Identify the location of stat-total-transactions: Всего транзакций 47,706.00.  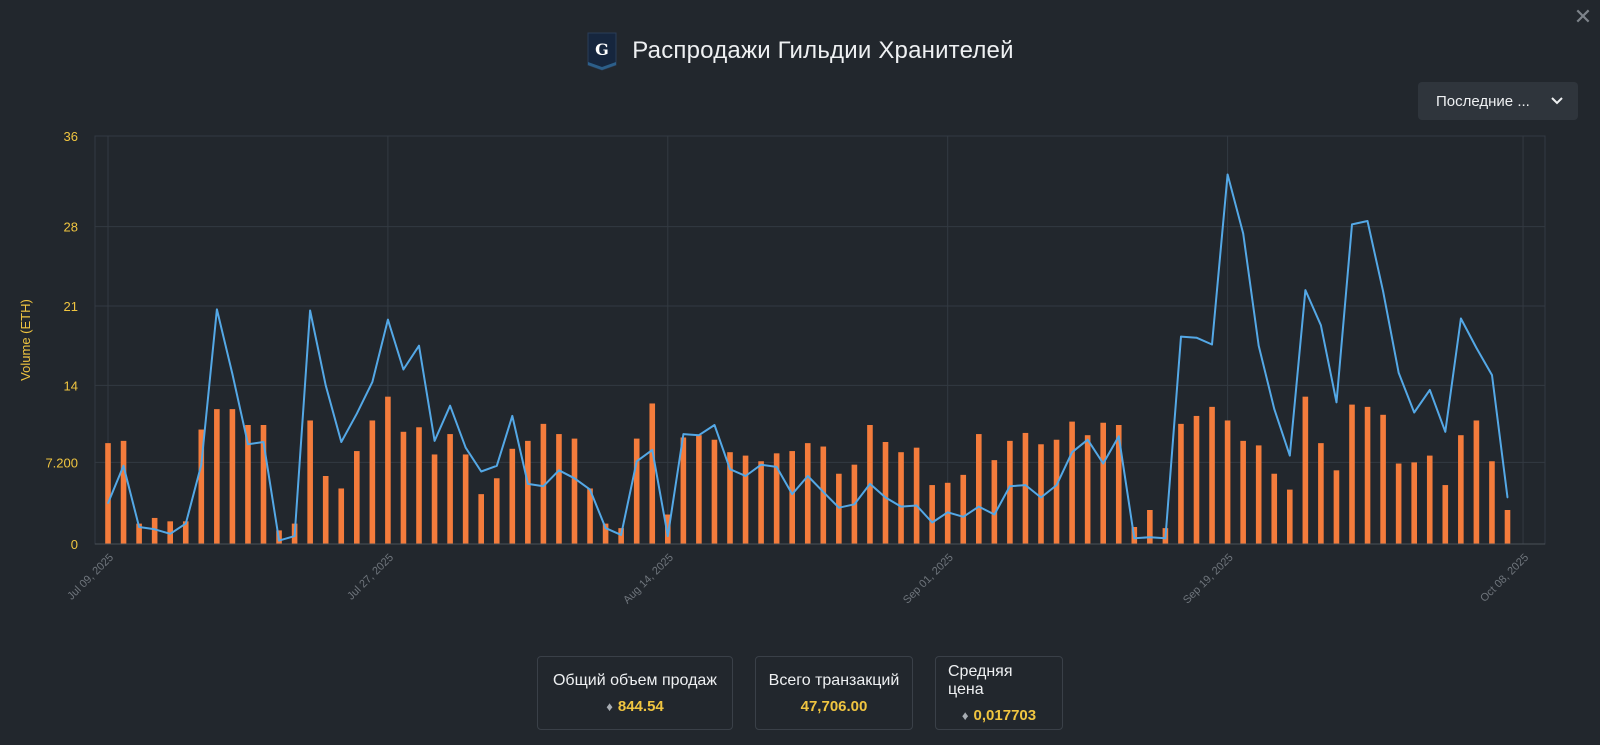
(834, 693).